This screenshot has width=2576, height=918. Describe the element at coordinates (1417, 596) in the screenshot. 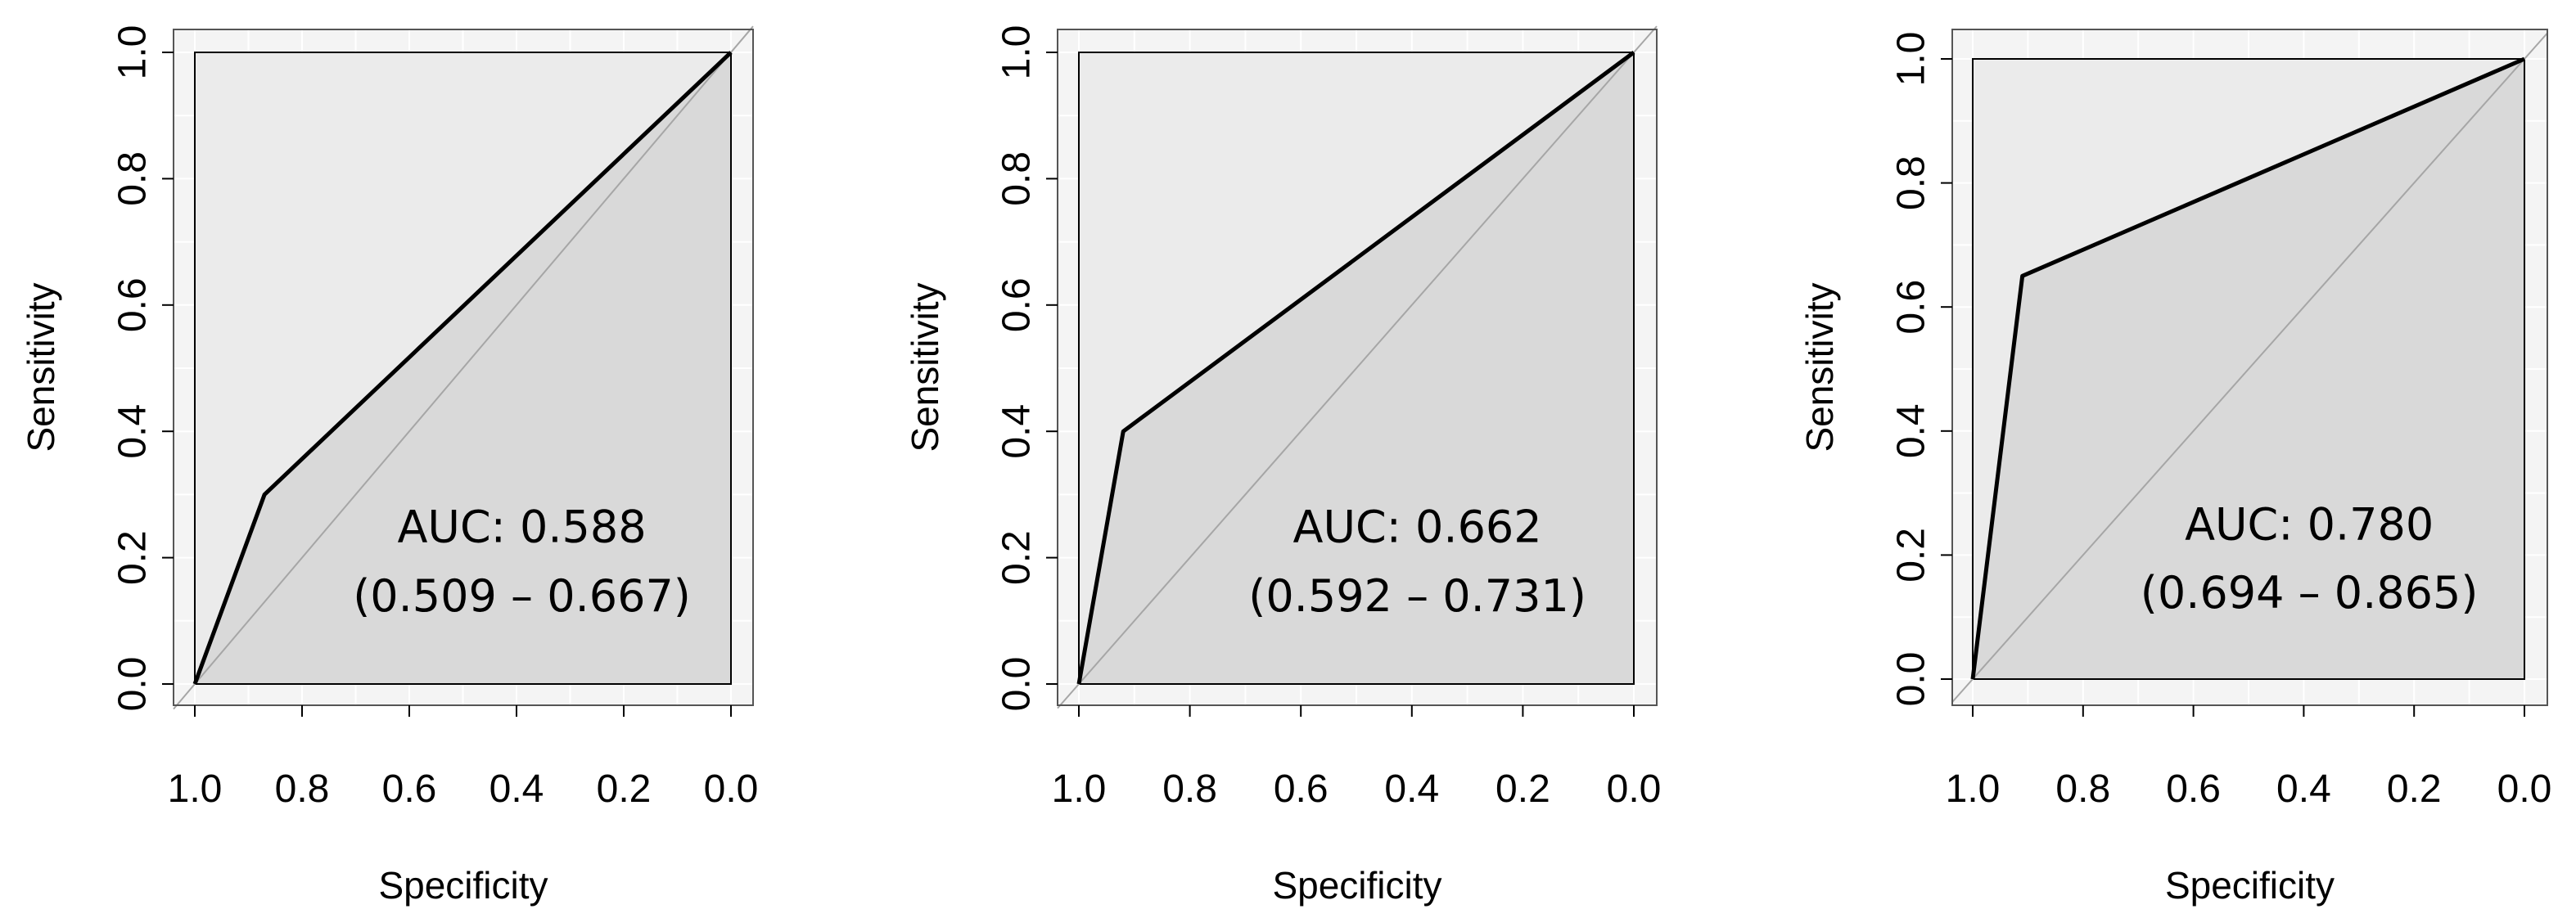

I see `auc-ci-label: (0.592 – 0.731)` at that location.